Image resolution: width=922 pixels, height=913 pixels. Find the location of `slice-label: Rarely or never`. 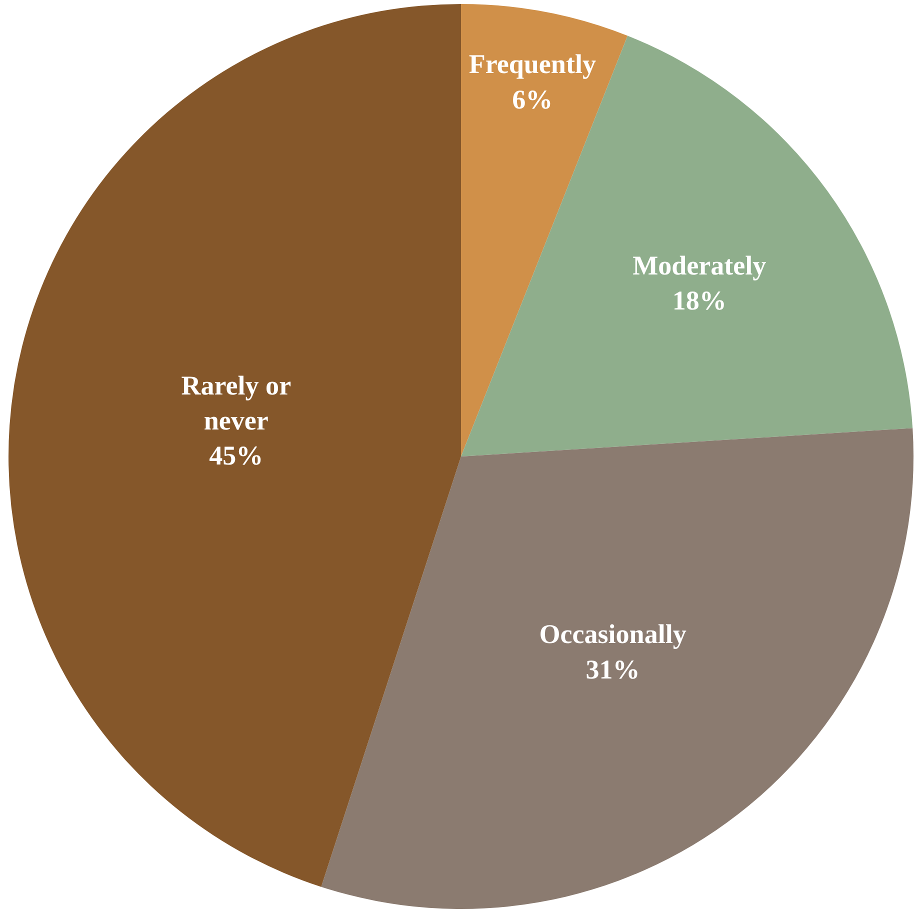

slice-label: Rarely or never is located at coordinates (236, 403).